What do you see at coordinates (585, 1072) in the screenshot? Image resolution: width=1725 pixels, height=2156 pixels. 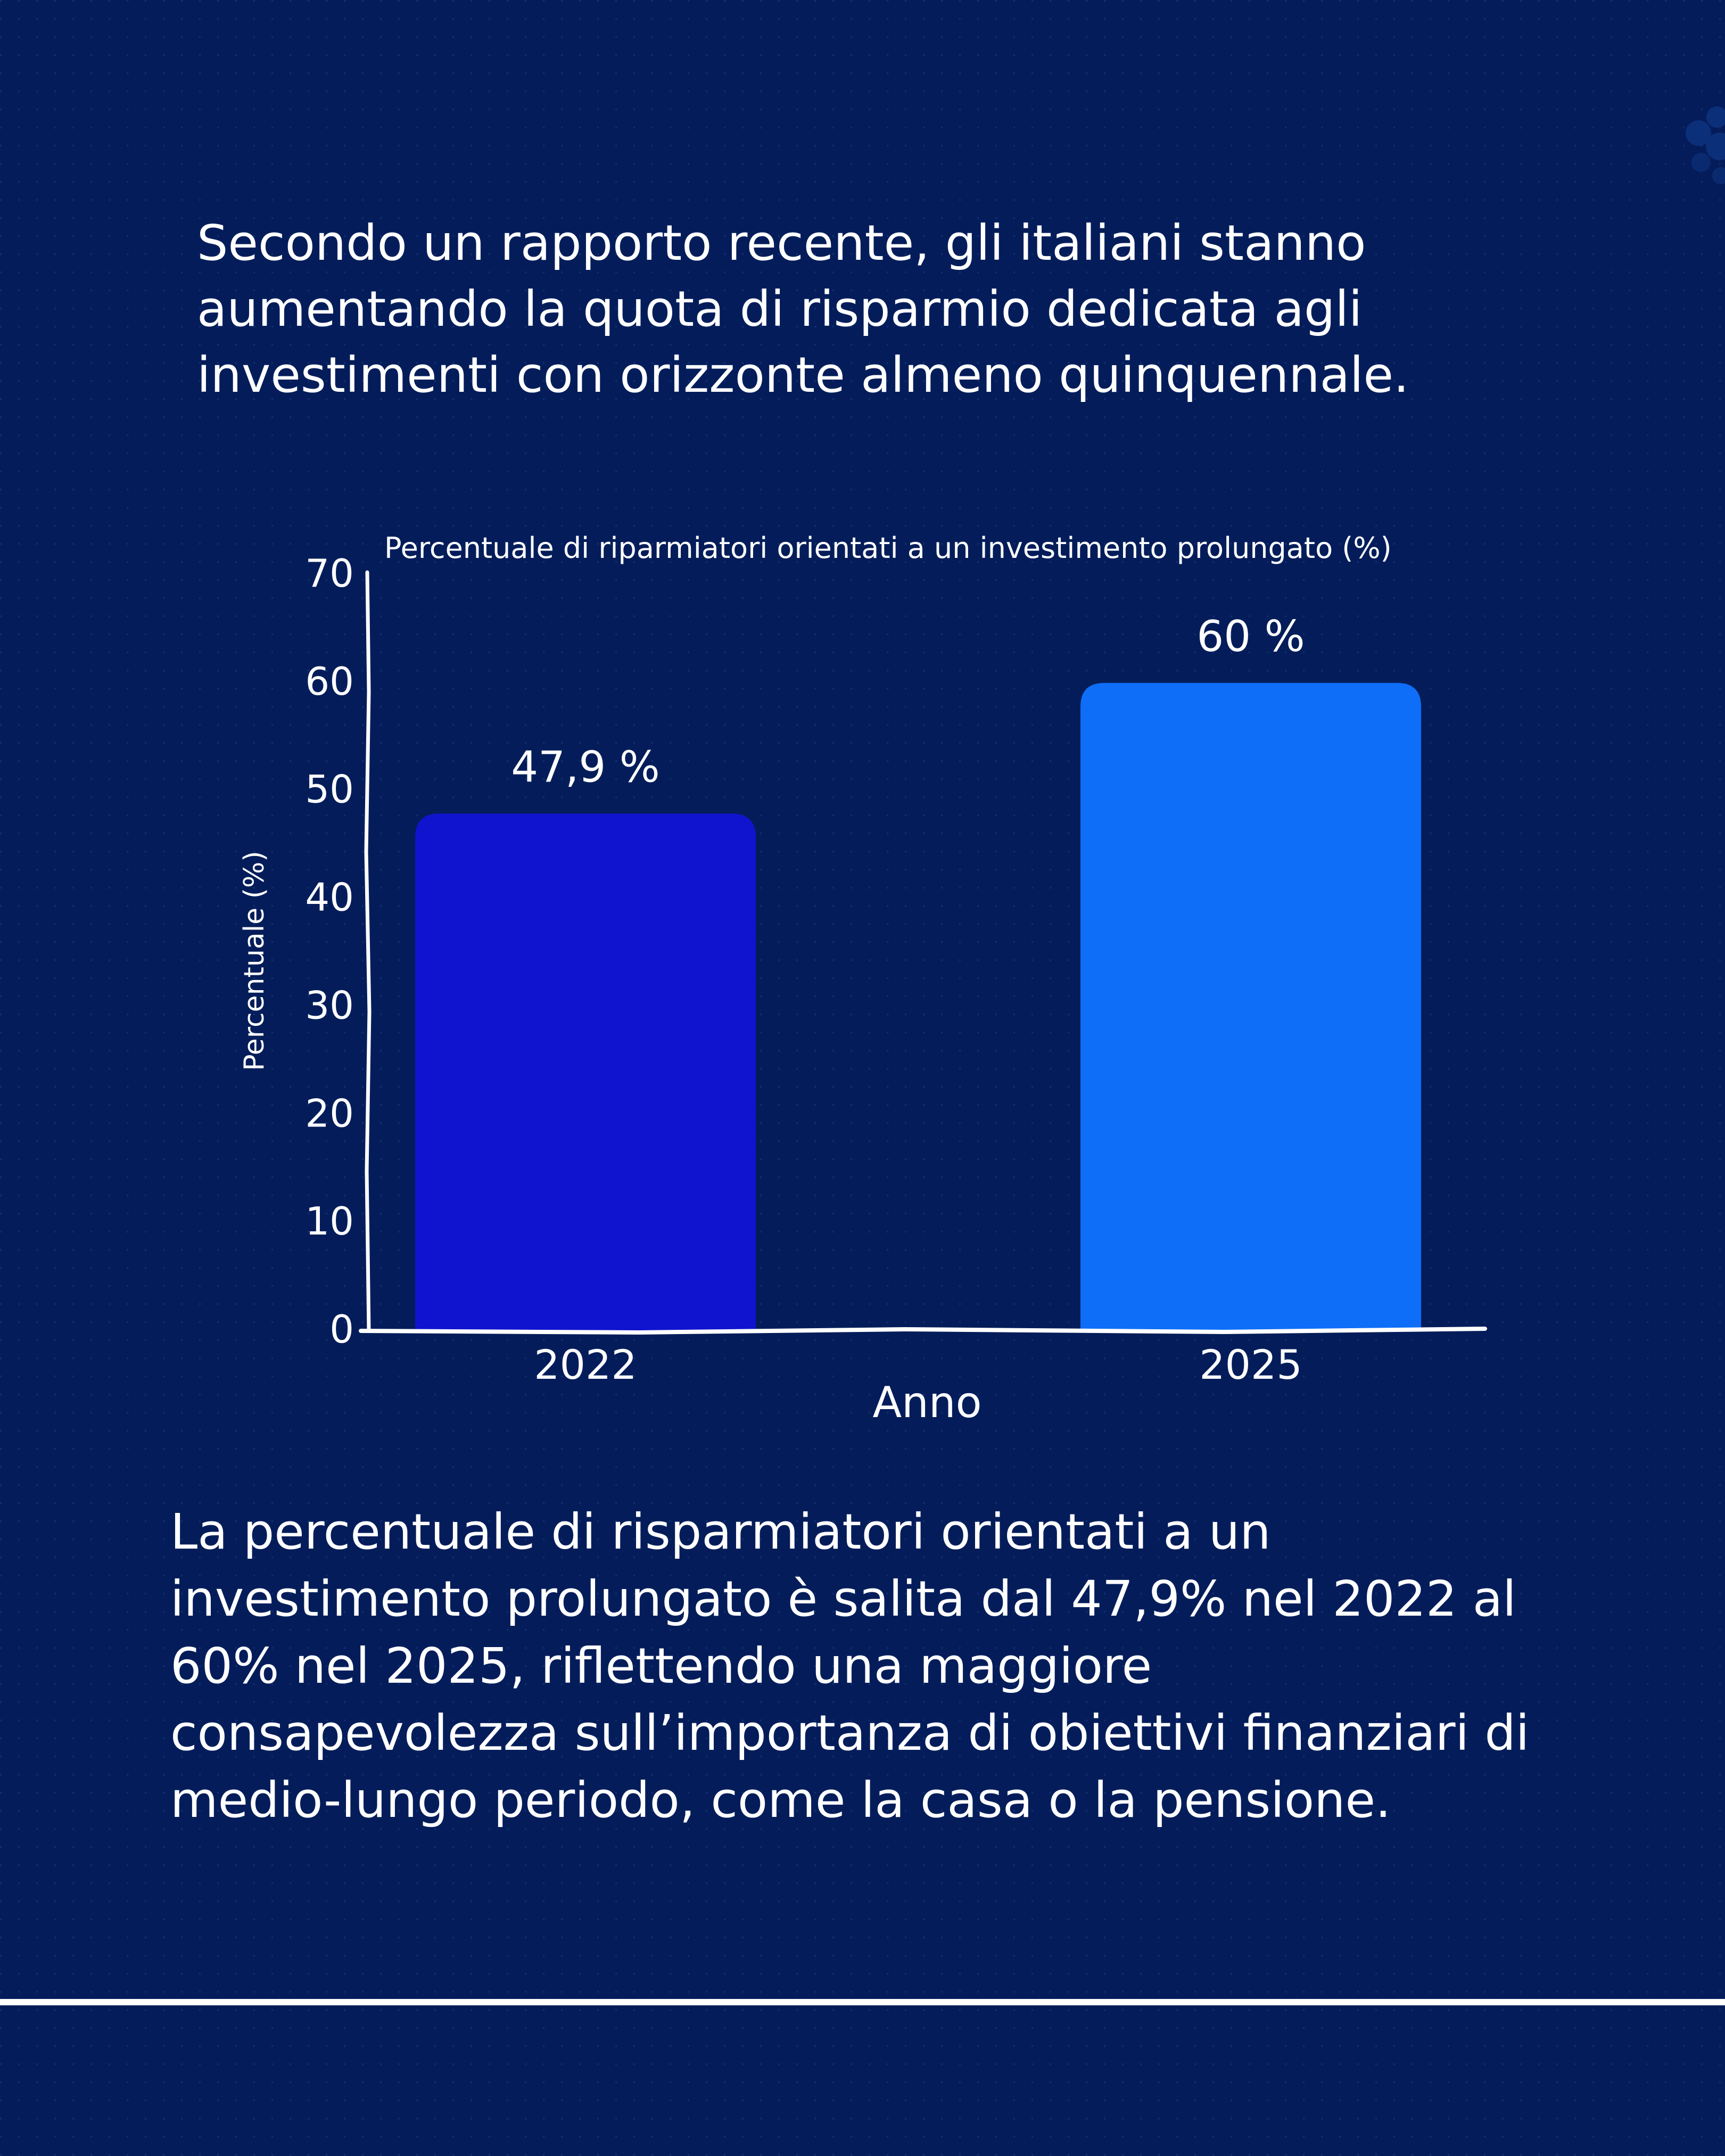 I see `bar-2022` at bounding box center [585, 1072].